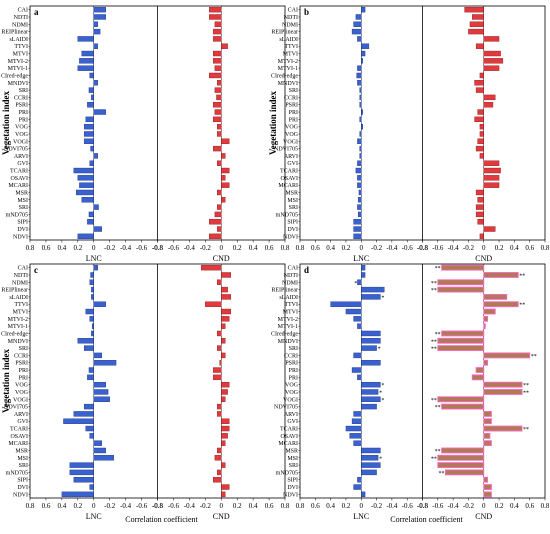 This screenshot has width=550, height=534. I want to click on index-label: NDMI, so click(20, 283).